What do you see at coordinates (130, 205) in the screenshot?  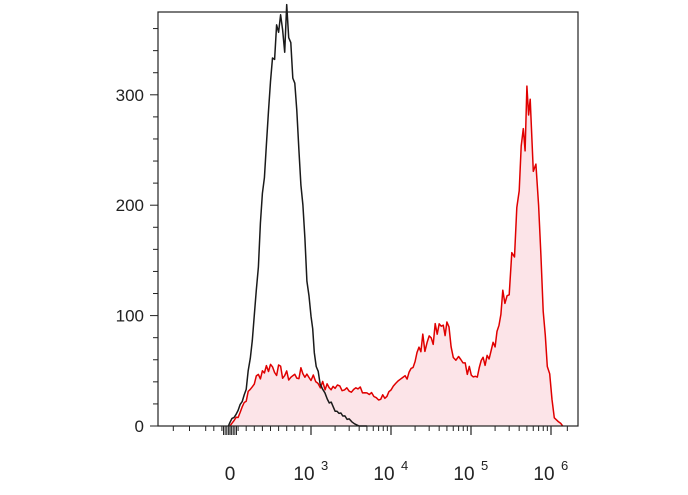 I see `y-tick-label: 200` at bounding box center [130, 205].